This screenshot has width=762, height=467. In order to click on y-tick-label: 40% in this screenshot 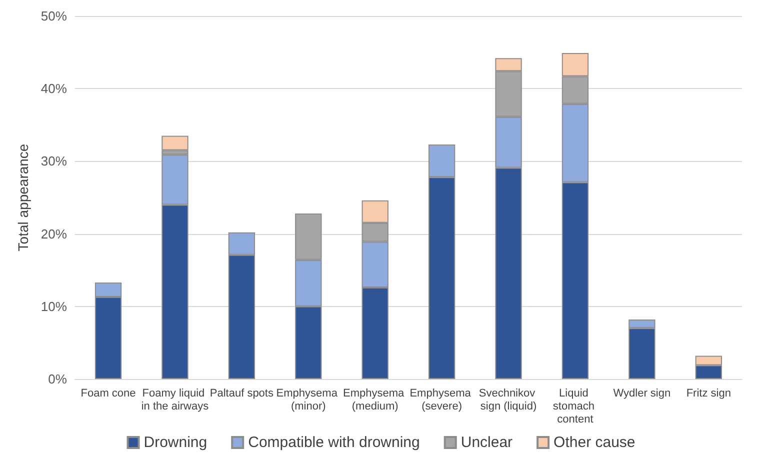, I will do `click(54, 88)`.